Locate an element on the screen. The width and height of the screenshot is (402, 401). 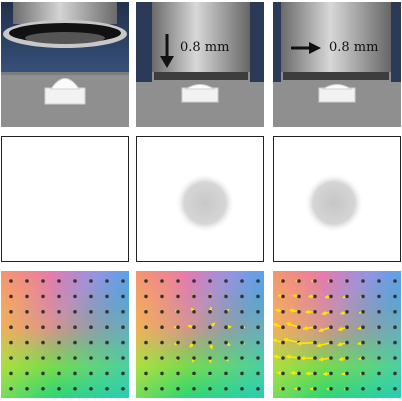
marker-dots is located at coordinates (67, 335).